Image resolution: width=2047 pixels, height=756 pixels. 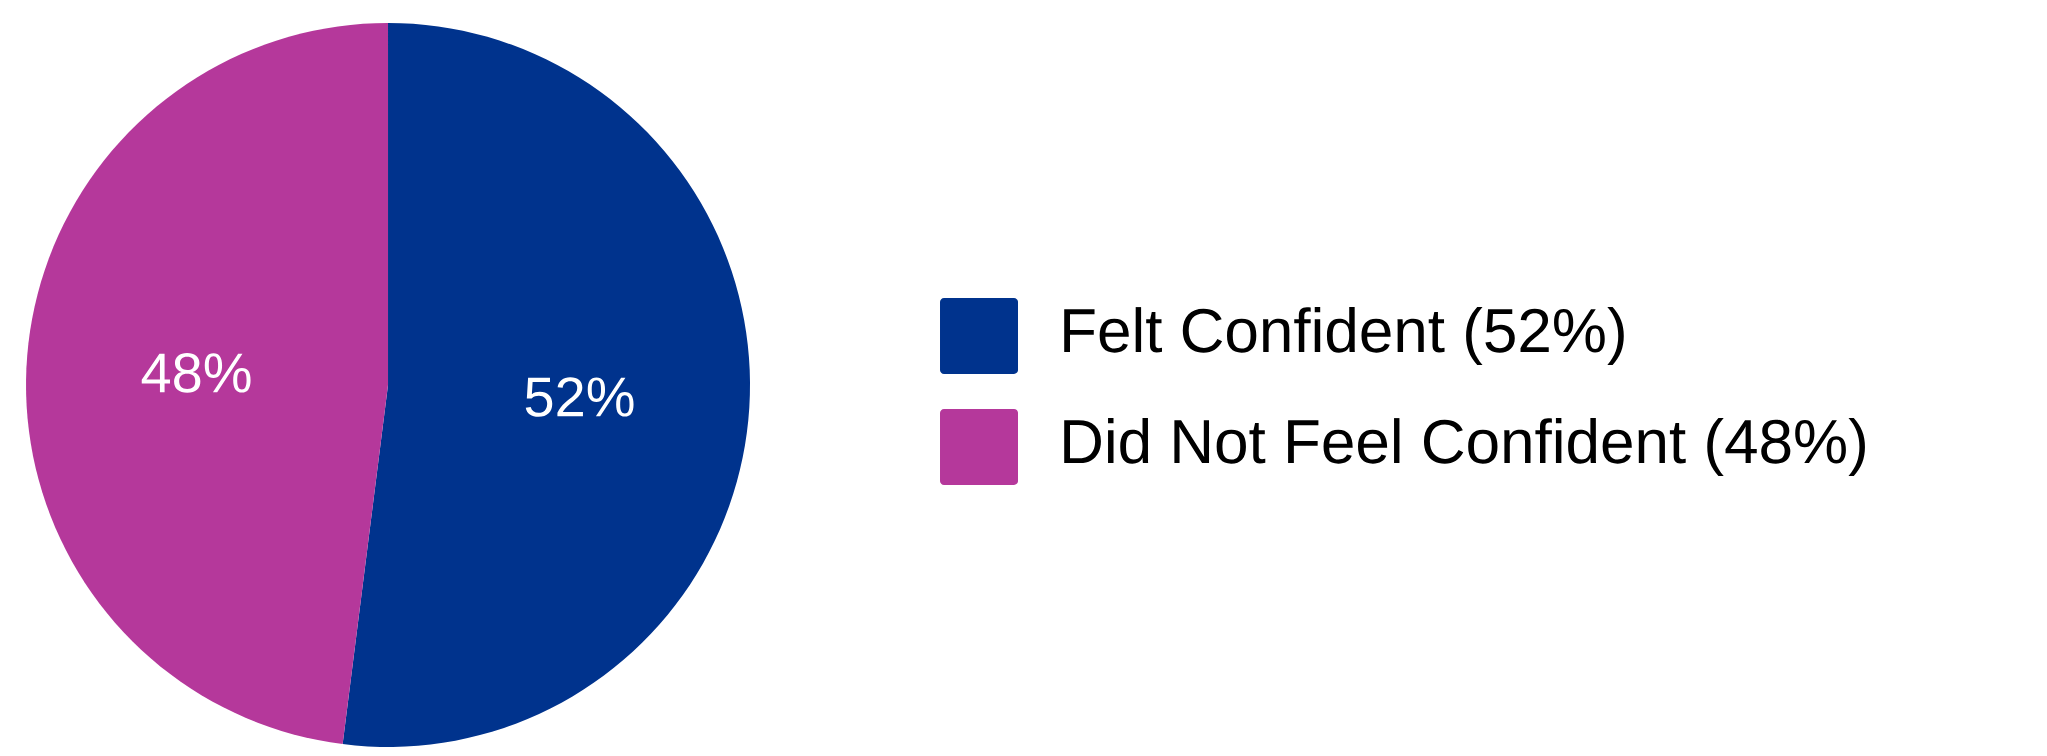 What do you see at coordinates (1464, 447) in the screenshot?
I see `legend-label: Did Not Feel Confident (48%)` at bounding box center [1464, 447].